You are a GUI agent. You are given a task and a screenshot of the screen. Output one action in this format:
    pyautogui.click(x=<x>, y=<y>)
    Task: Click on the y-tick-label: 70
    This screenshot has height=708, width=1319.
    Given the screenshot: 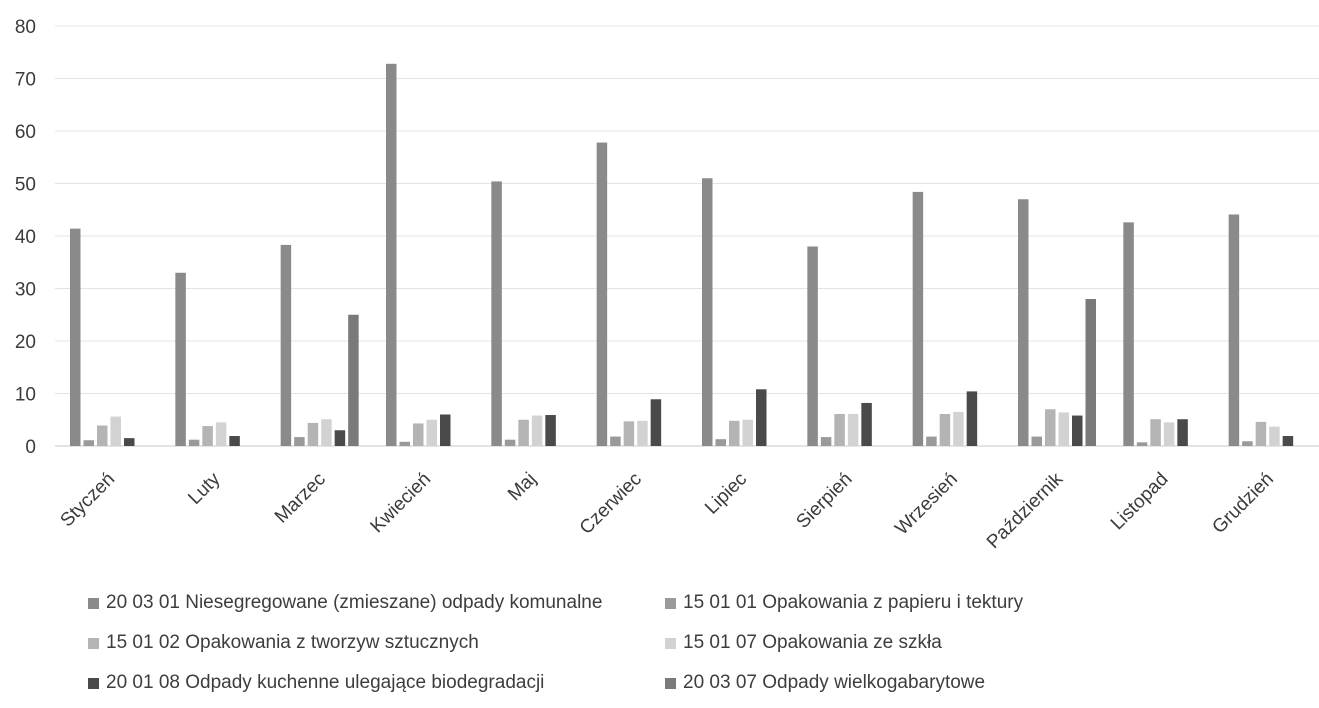 What is the action you would take?
    pyautogui.click(x=25, y=80)
    